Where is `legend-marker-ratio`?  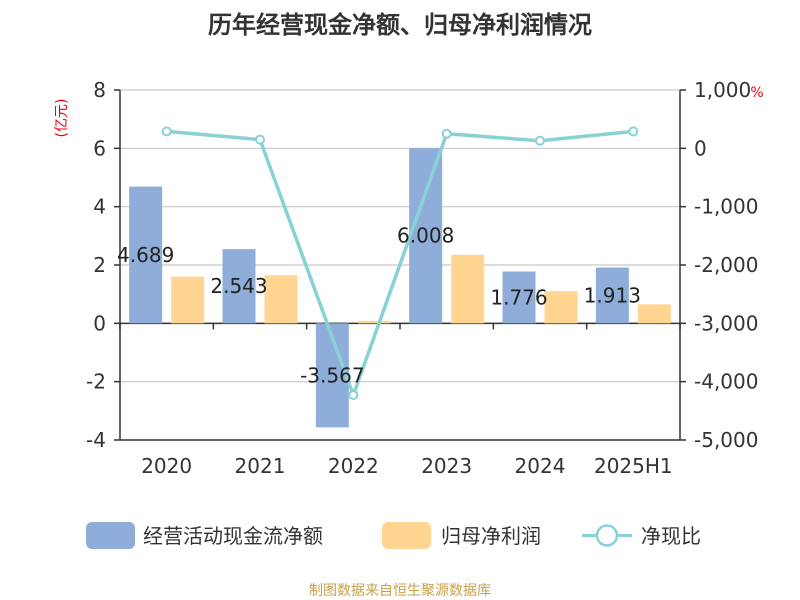
legend-marker-ratio is located at coordinates (607, 535).